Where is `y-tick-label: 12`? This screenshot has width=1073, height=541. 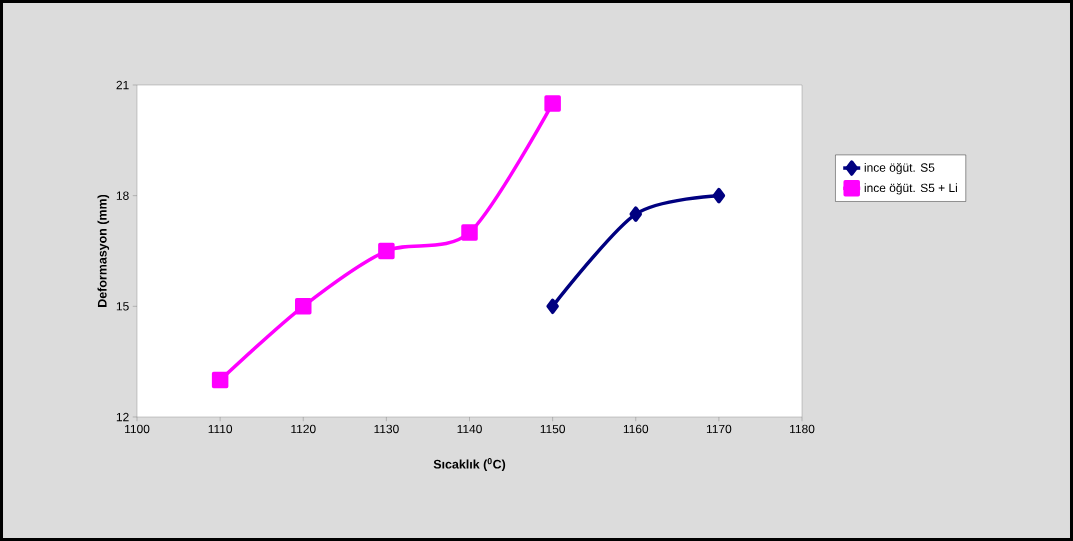 y-tick-label: 12 is located at coordinates (122, 417).